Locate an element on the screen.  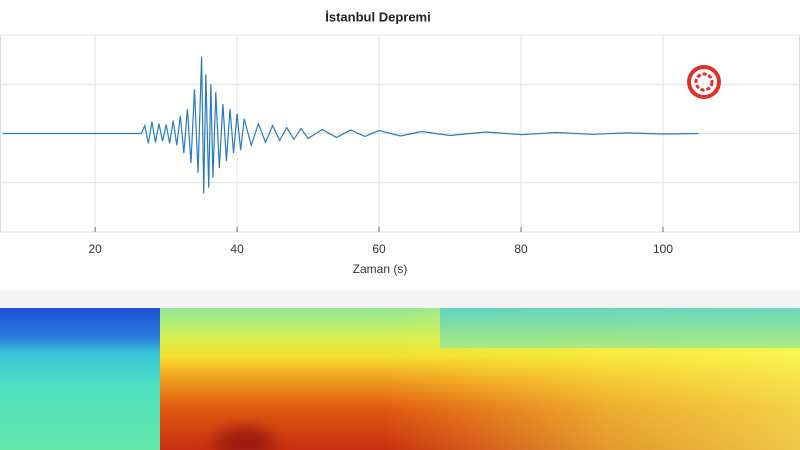
chart-title: İstanbul Depremi is located at coordinates (377, 16).